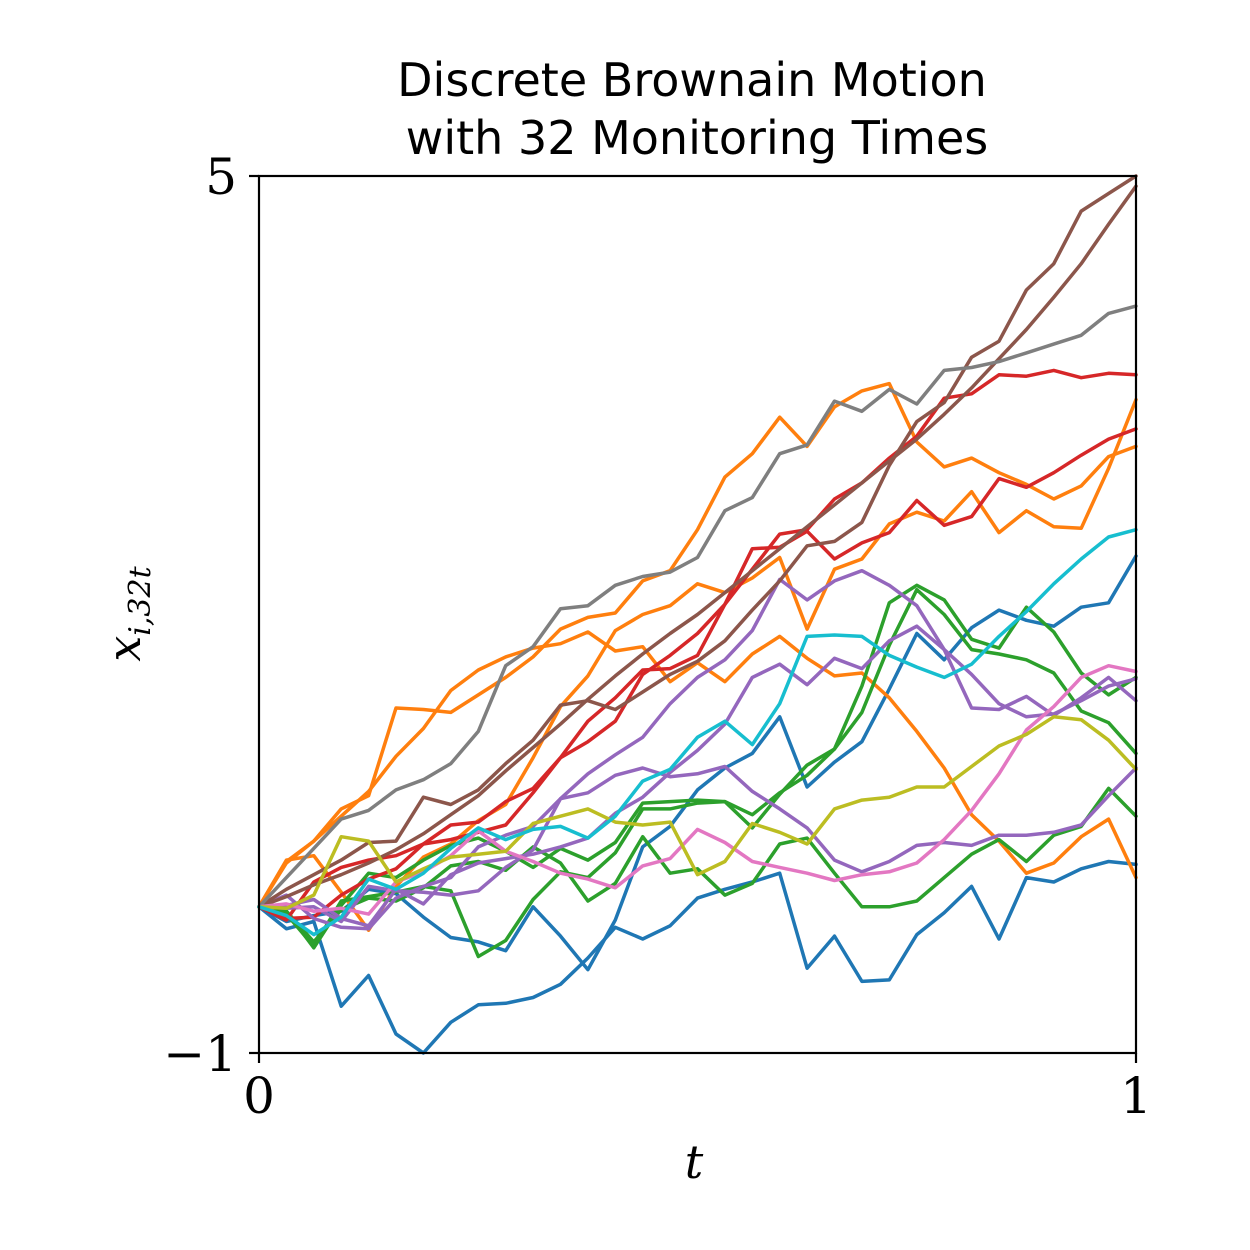 This screenshot has width=1250, height=1250. I want to click on chart-title-line-2: with 32 Monitoring Times, so click(697, 138).